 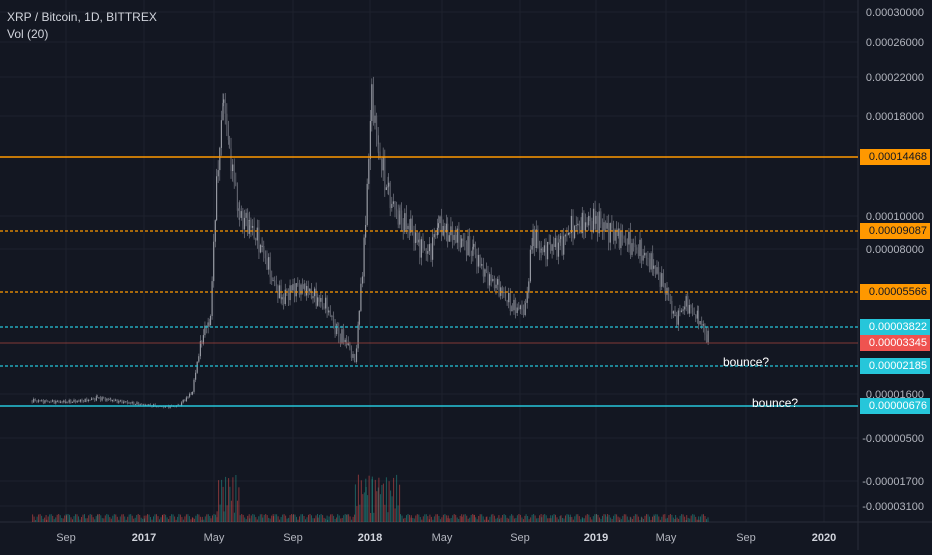 I want to click on symbol-label: XRP / Bitcoin, 1D, BITTREX, so click(x=82, y=17).